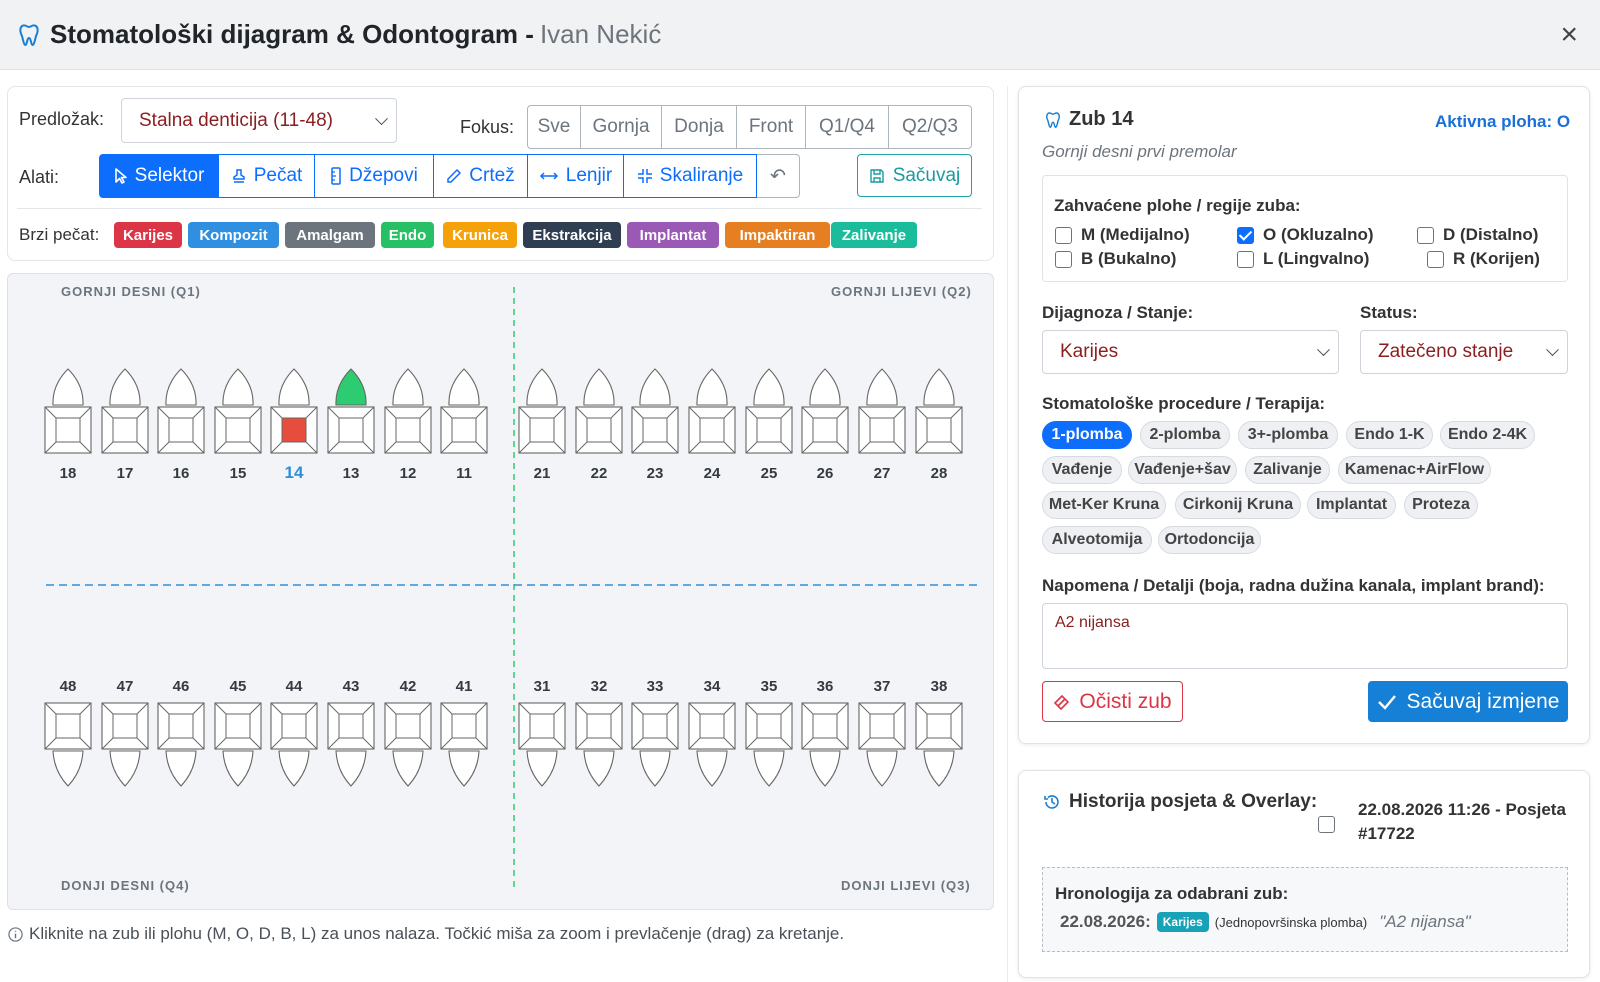 The height and width of the screenshot is (982, 1600). Describe the element at coordinates (294, 686) in the screenshot. I see `tooth-number-44: 44` at that location.